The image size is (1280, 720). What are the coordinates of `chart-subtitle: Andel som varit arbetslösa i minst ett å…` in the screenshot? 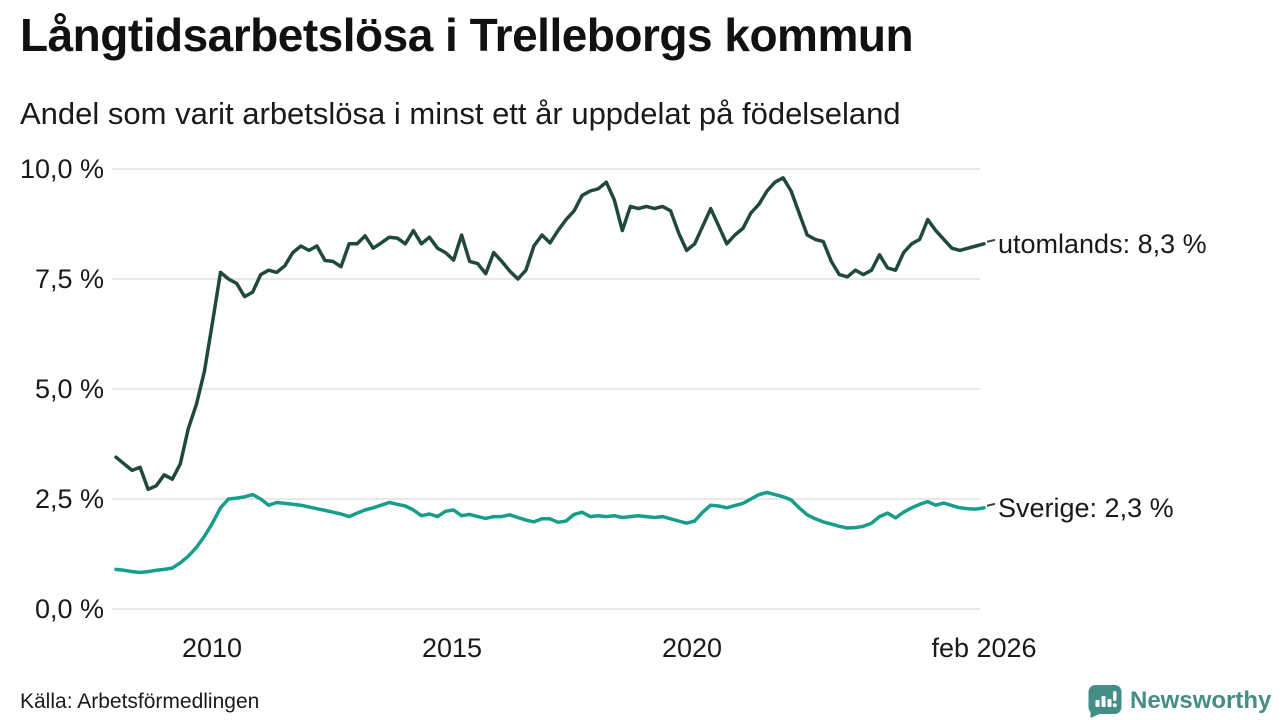 It's located at (460, 113).